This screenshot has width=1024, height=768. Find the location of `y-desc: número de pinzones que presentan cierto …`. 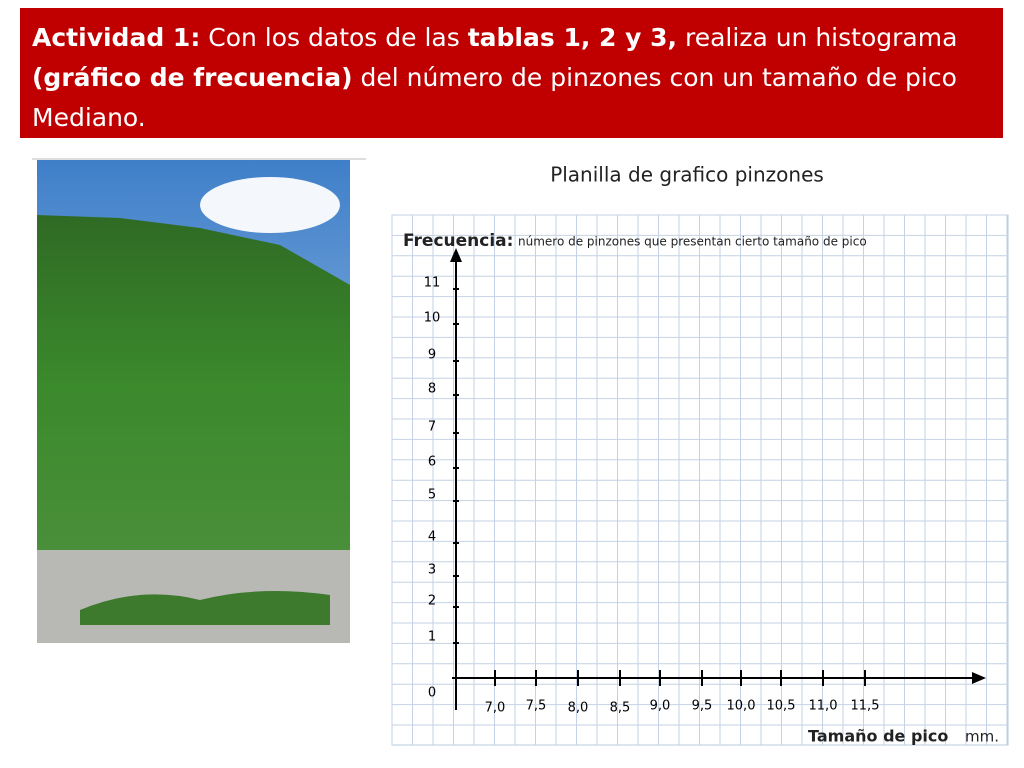

y-desc: número de pinzones que presentan cierto … is located at coordinates (692, 242).